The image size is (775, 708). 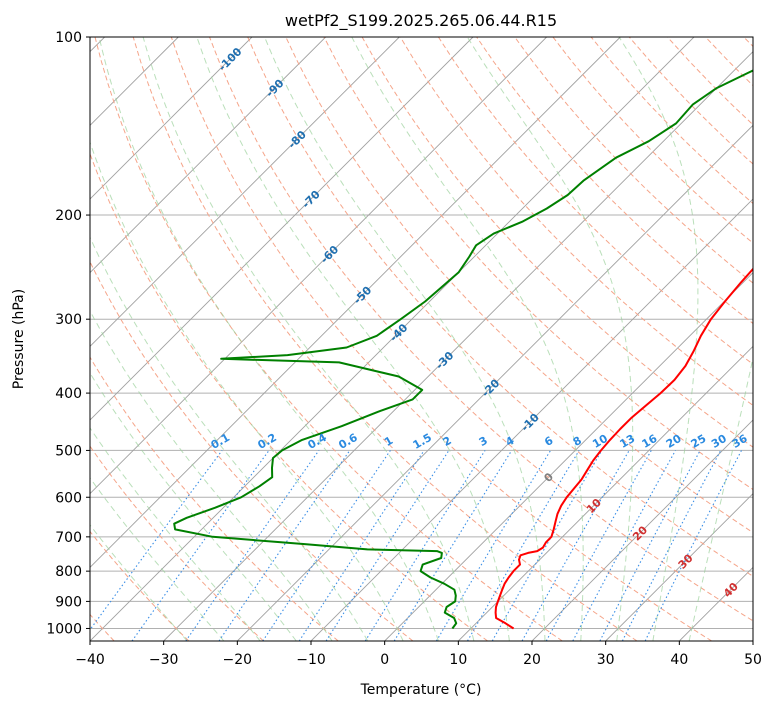 I want to click on x-tick-label: −40, so click(x=90, y=660).